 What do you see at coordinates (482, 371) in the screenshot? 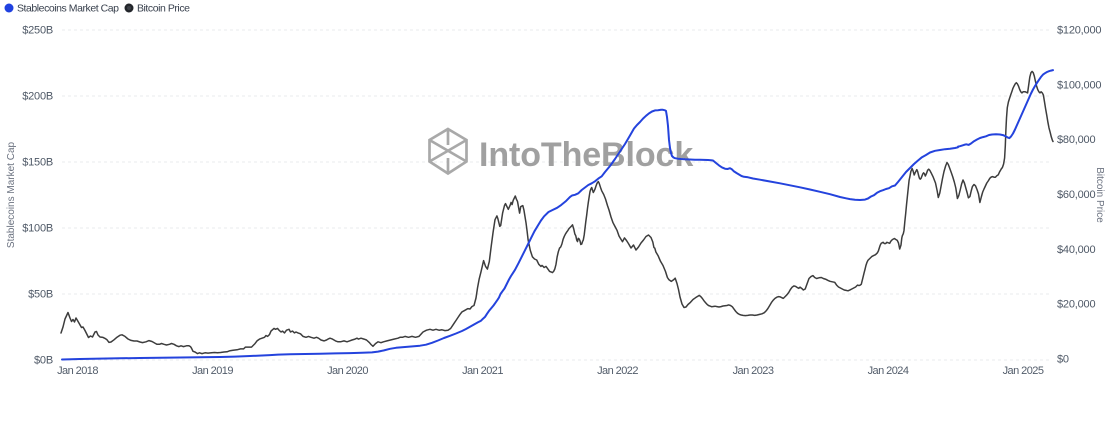
I see `svg-text: Jan 2021` at bounding box center [482, 371].